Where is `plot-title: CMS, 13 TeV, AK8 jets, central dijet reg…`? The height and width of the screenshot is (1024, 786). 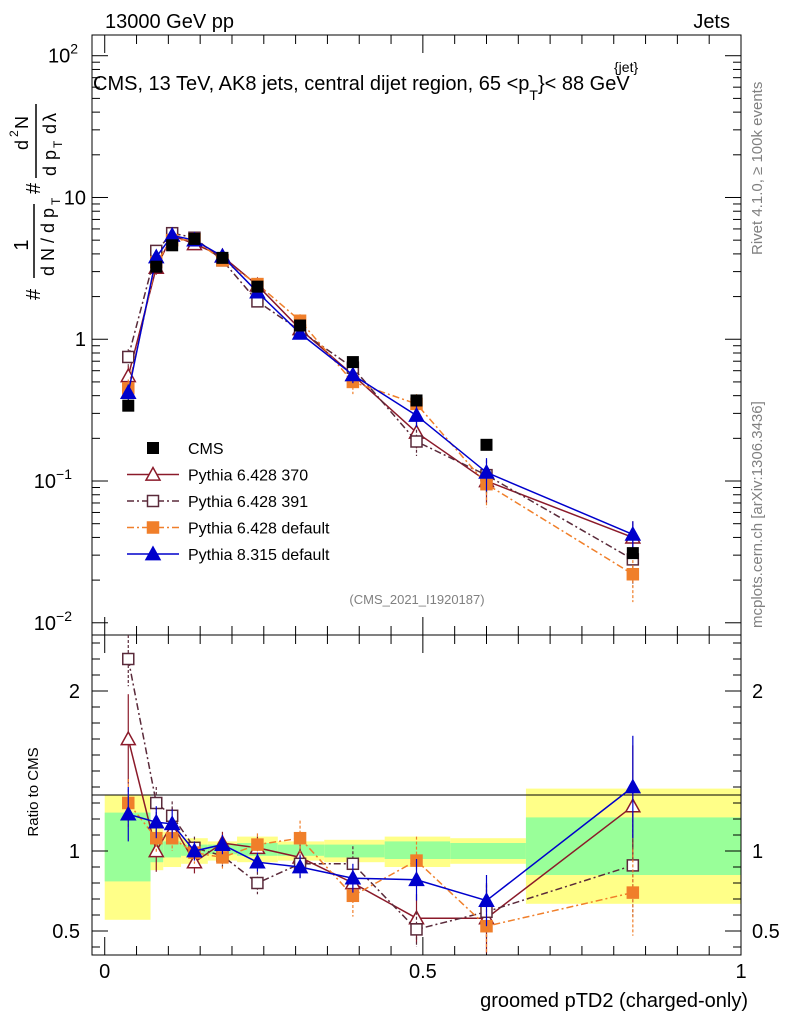 plot-title: CMS, 13 TeV, AK8 jets, central dijet reg… is located at coordinates (361, 88).